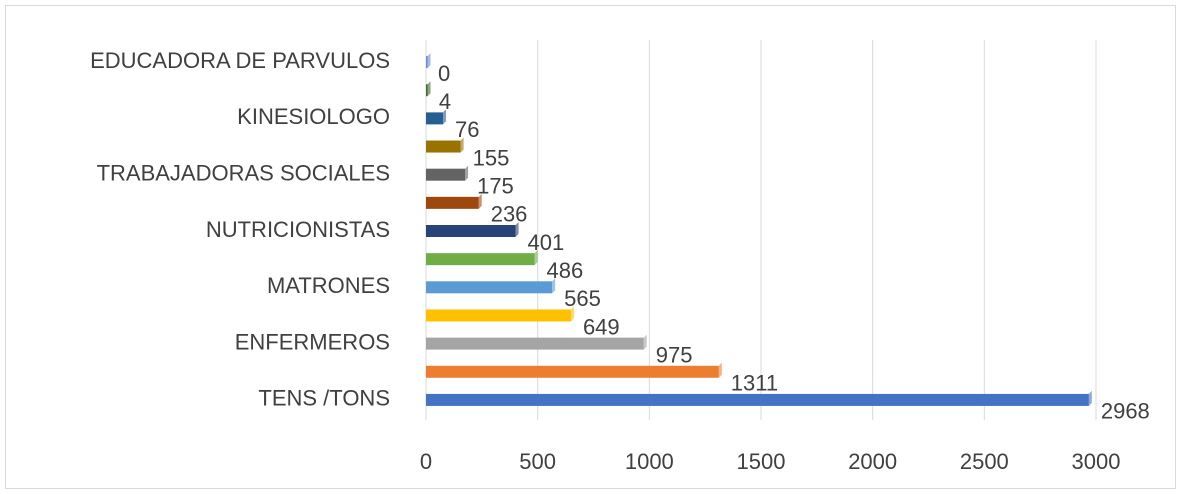 This screenshot has height=494, width=1181. What do you see at coordinates (426, 461) in the screenshot?
I see `x-tick-label: 0` at bounding box center [426, 461].